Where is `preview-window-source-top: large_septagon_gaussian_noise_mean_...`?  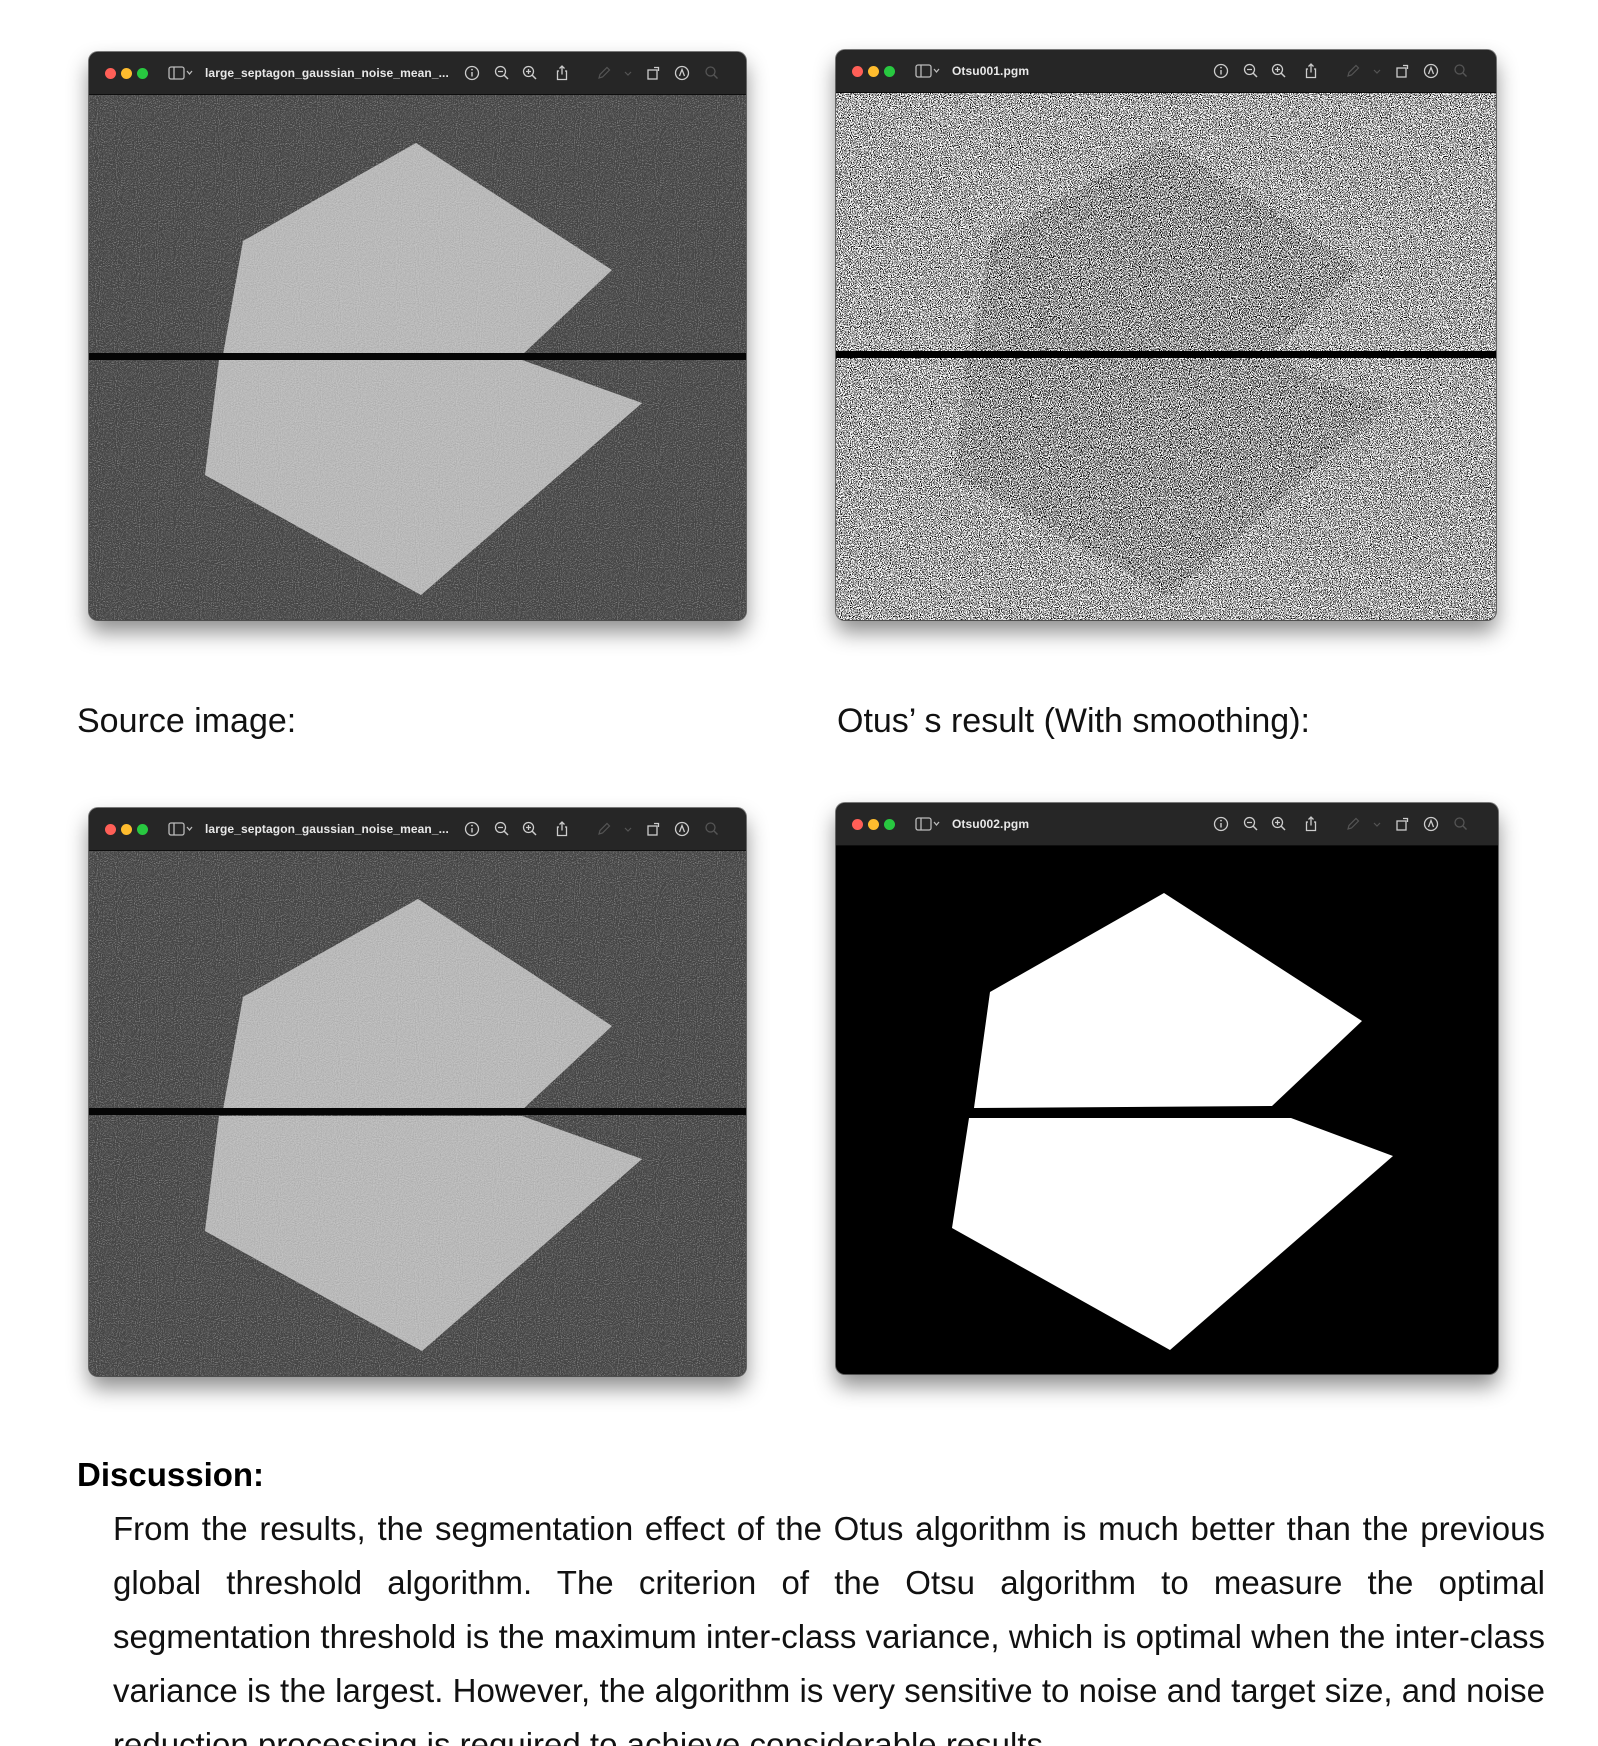
preview-window-source-top: large_septagon_gaussian_noise_mean_... is located at coordinates (417, 336).